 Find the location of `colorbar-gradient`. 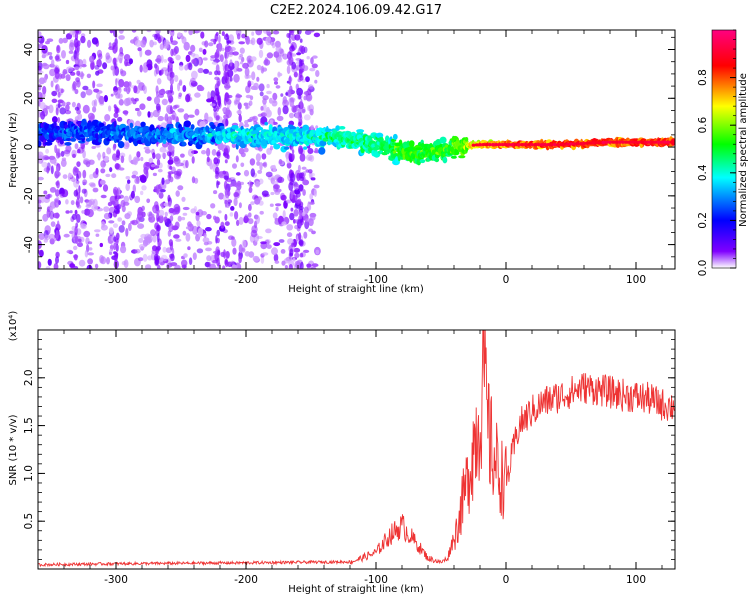

colorbar-gradient is located at coordinates (724, 149).